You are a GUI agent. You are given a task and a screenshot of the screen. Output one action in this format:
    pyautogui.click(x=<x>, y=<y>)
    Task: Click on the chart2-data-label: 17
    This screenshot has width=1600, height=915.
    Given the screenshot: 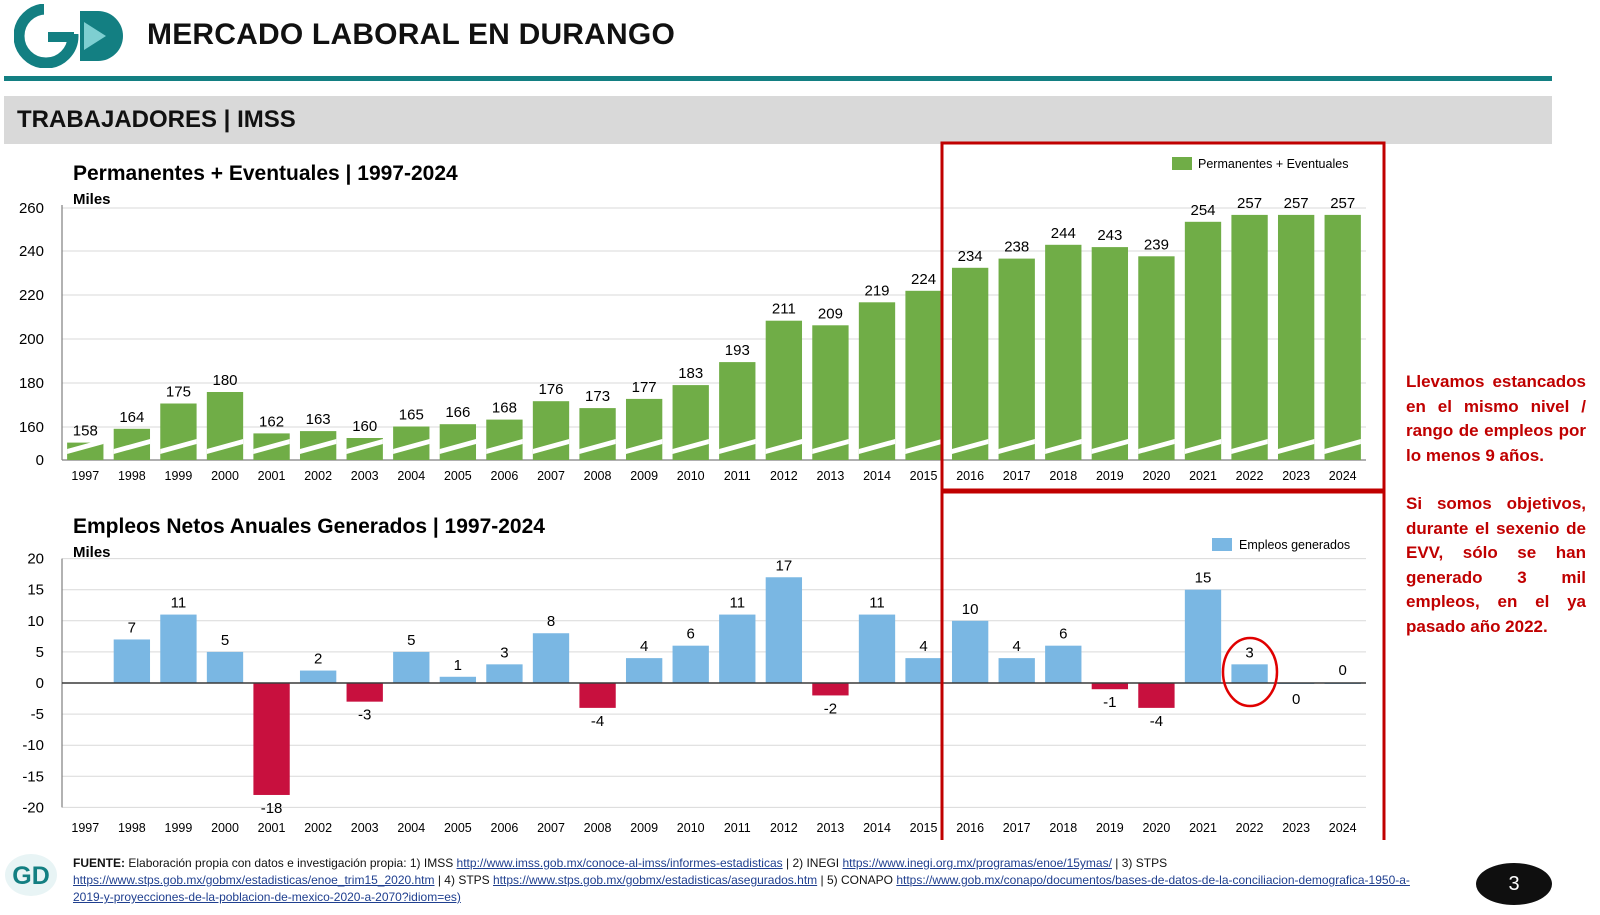 What is the action you would take?
    pyautogui.click(x=784, y=565)
    